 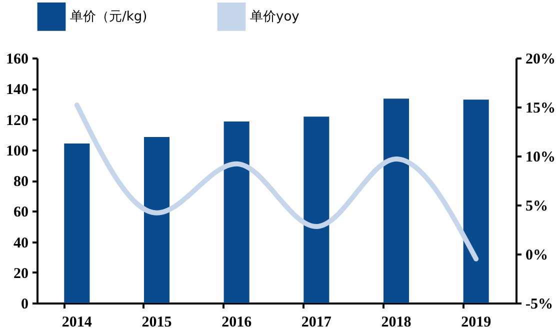 I want to click on x-tick-label: 2015, so click(x=157, y=322).